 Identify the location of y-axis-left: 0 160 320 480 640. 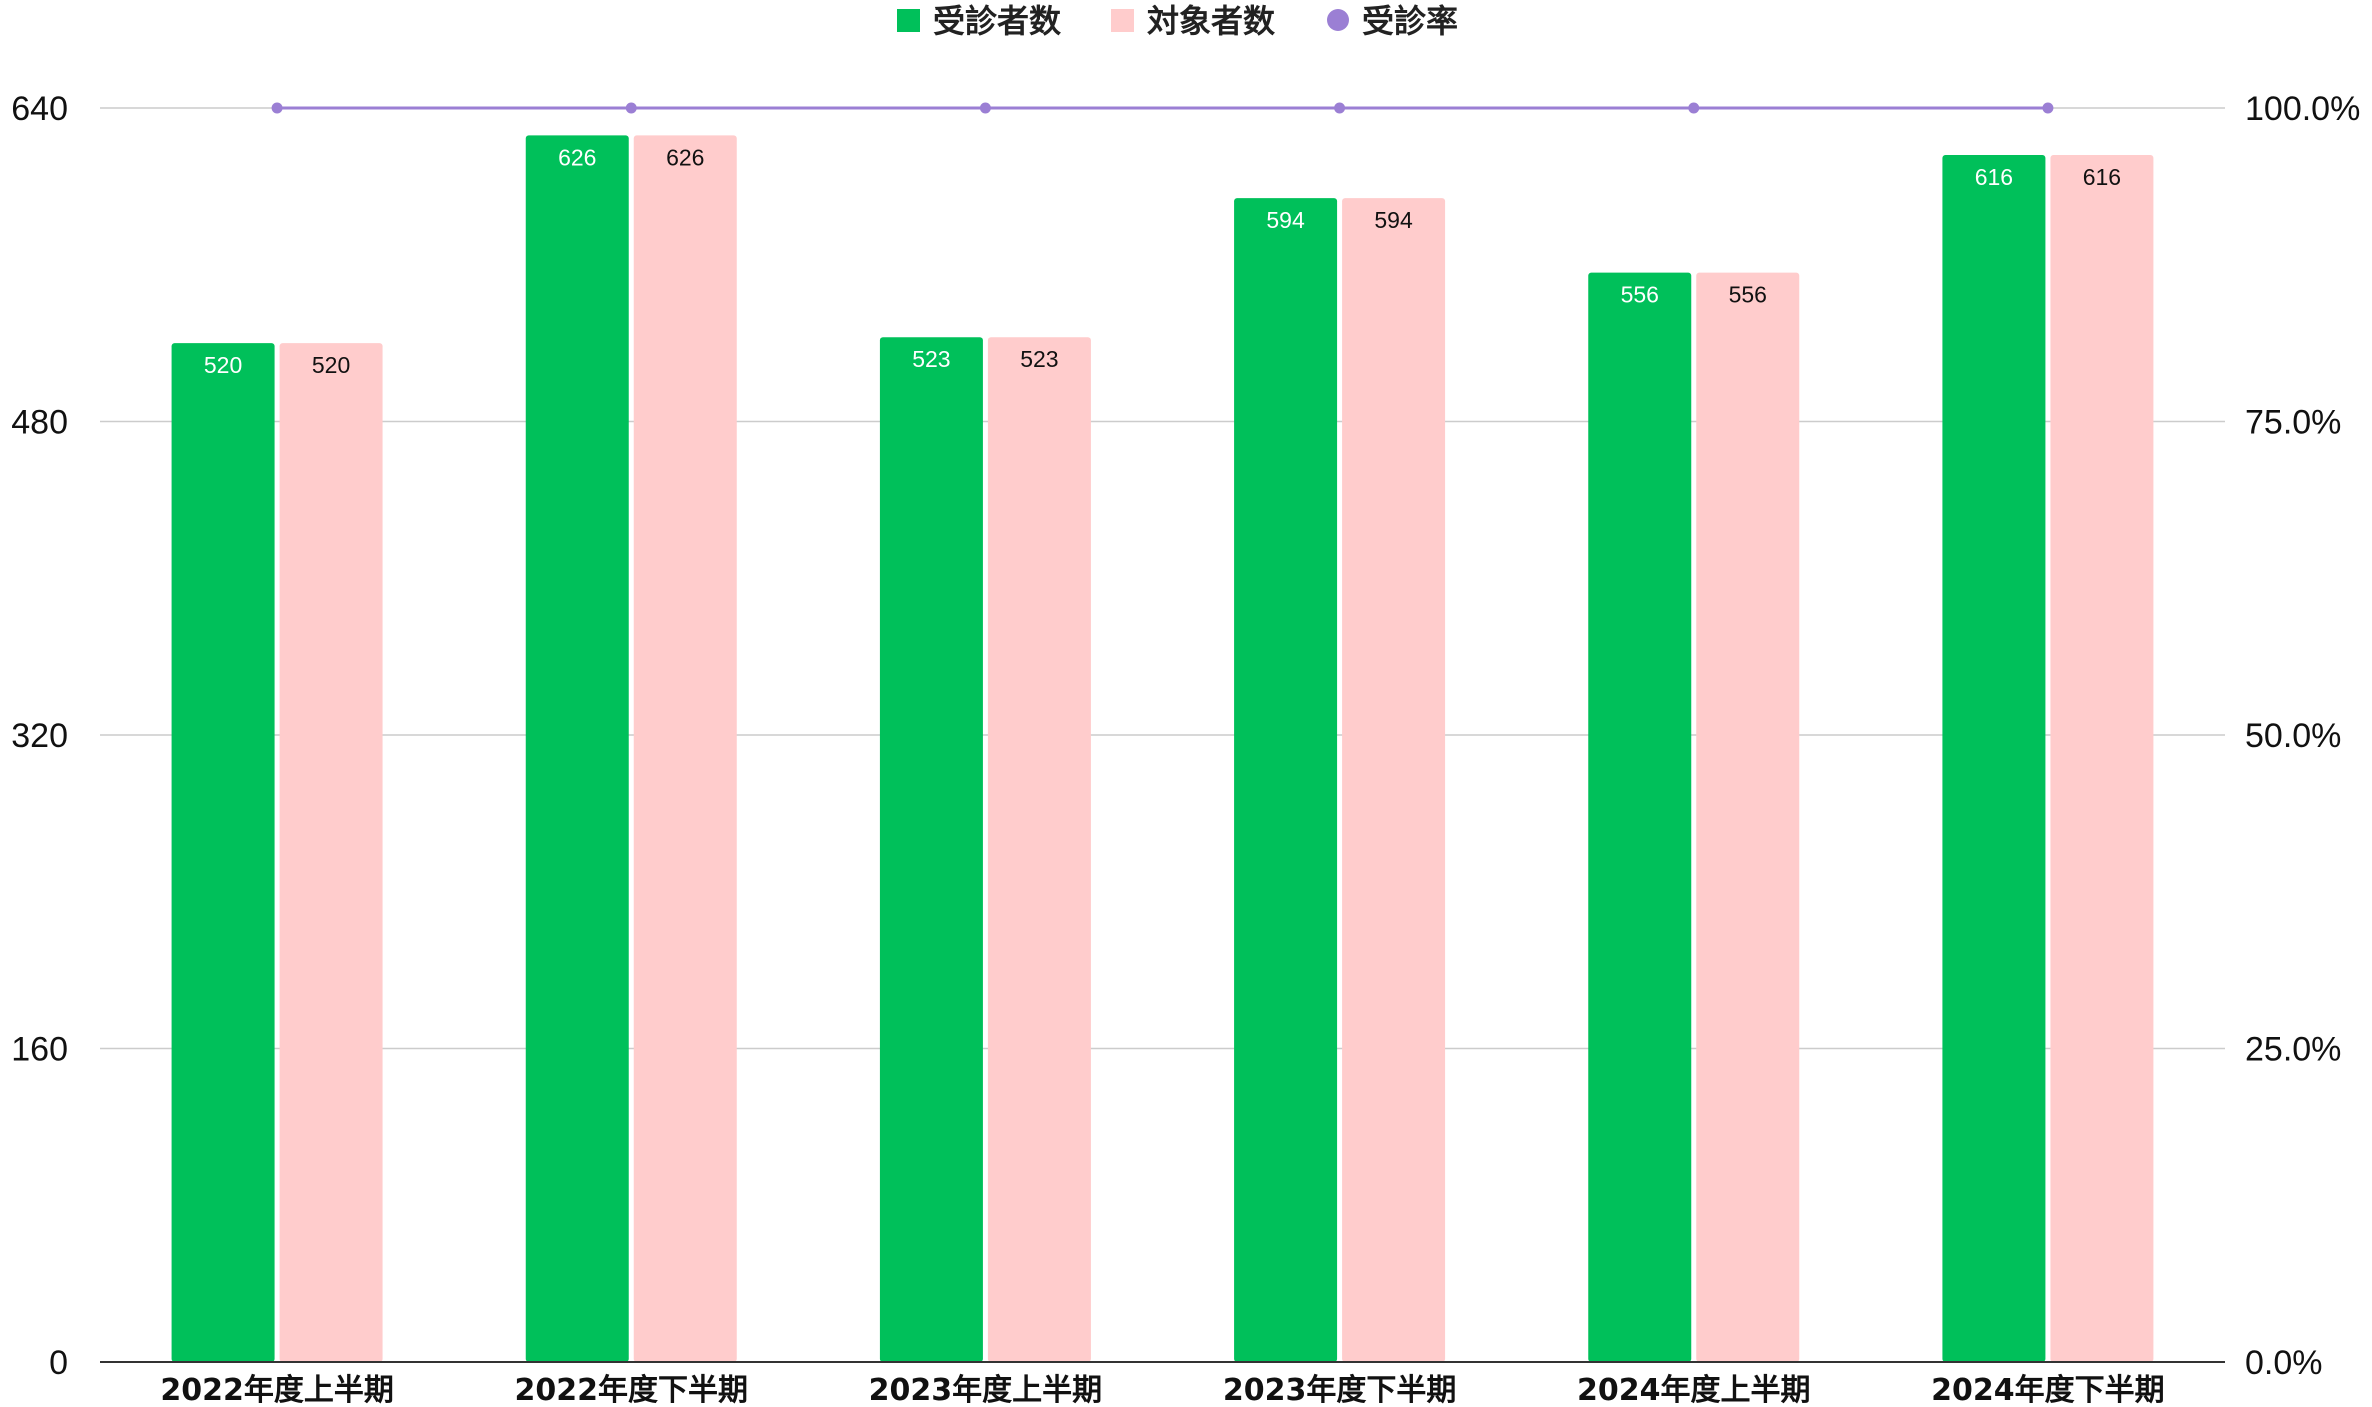
(39, 736).